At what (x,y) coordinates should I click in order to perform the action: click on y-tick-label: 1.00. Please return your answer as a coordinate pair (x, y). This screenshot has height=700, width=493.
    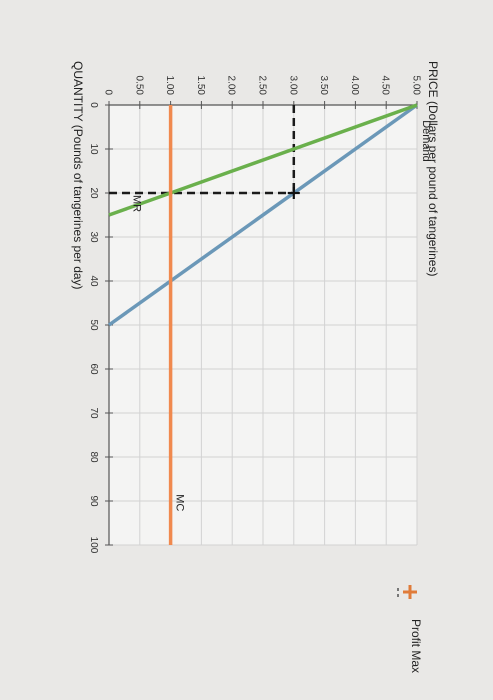
    Looking at the image, I should click on (169, 86).